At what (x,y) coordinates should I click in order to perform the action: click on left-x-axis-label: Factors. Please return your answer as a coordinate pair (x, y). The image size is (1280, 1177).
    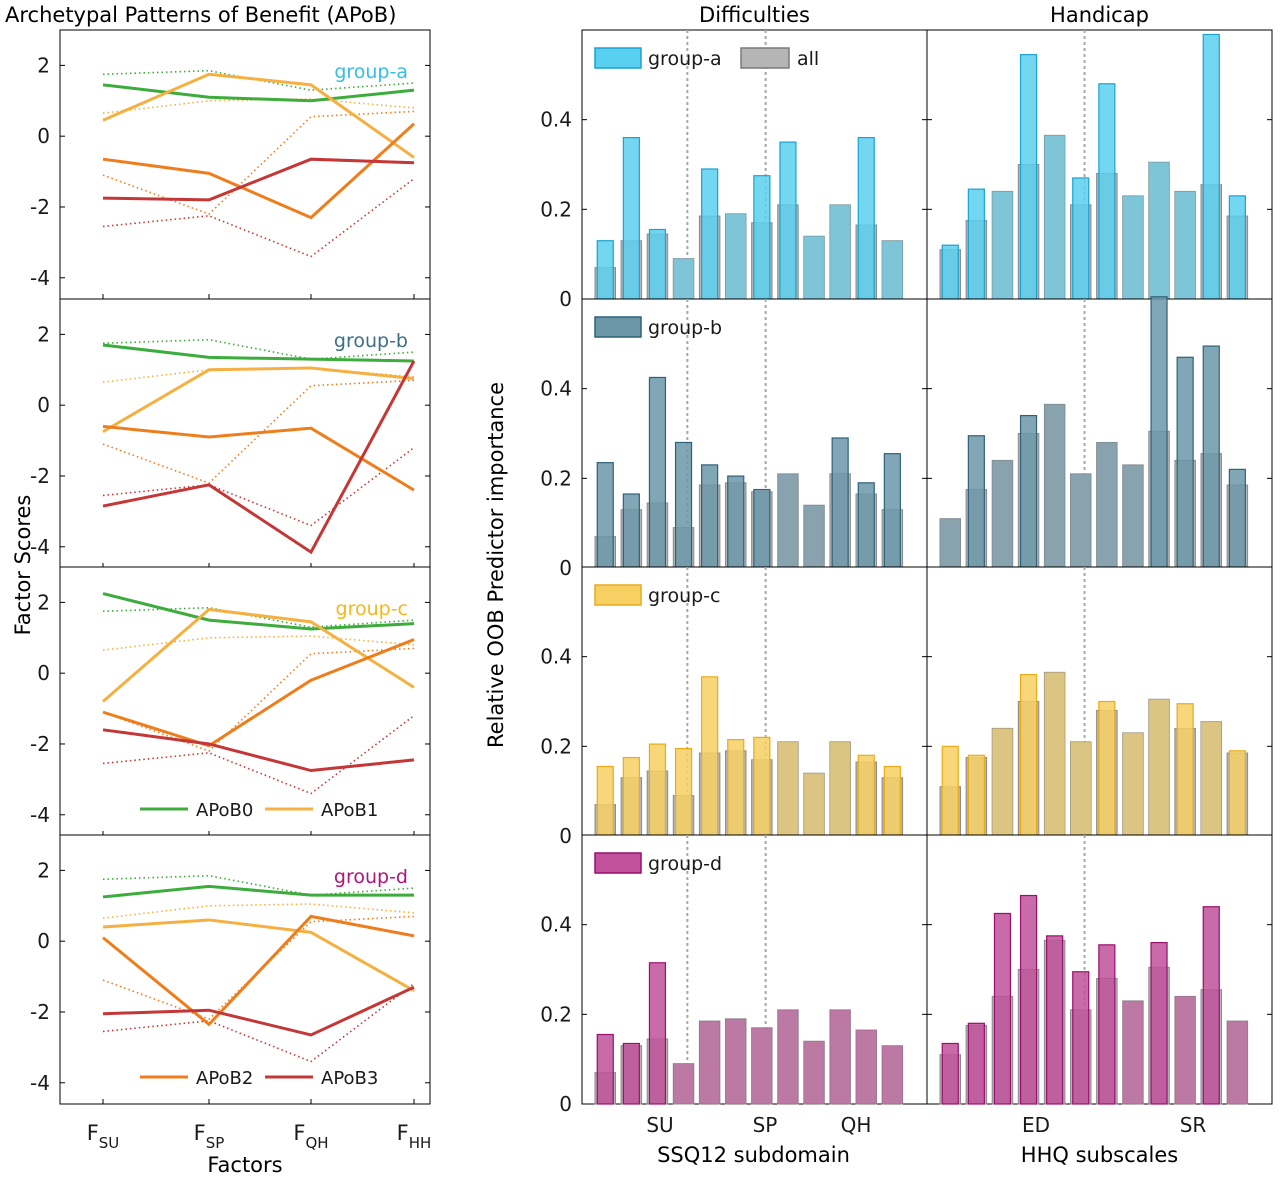
    Looking at the image, I should click on (244, 1165).